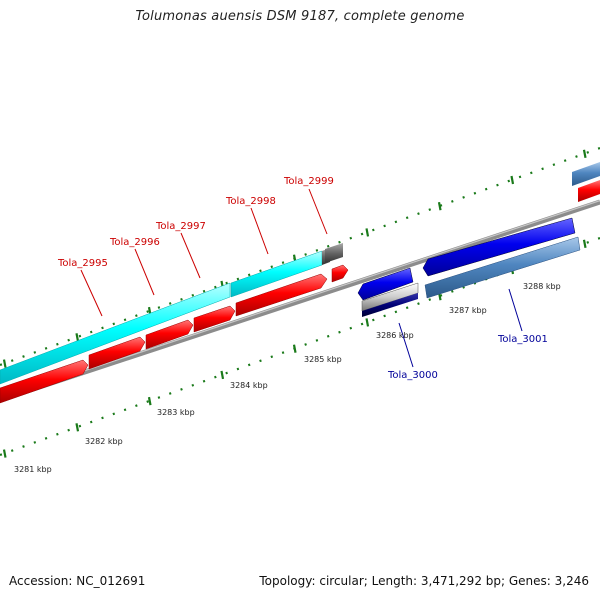 This screenshot has width=600, height=600. I want to click on scale-label-3287: 3287 kbp, so click(468, 310).